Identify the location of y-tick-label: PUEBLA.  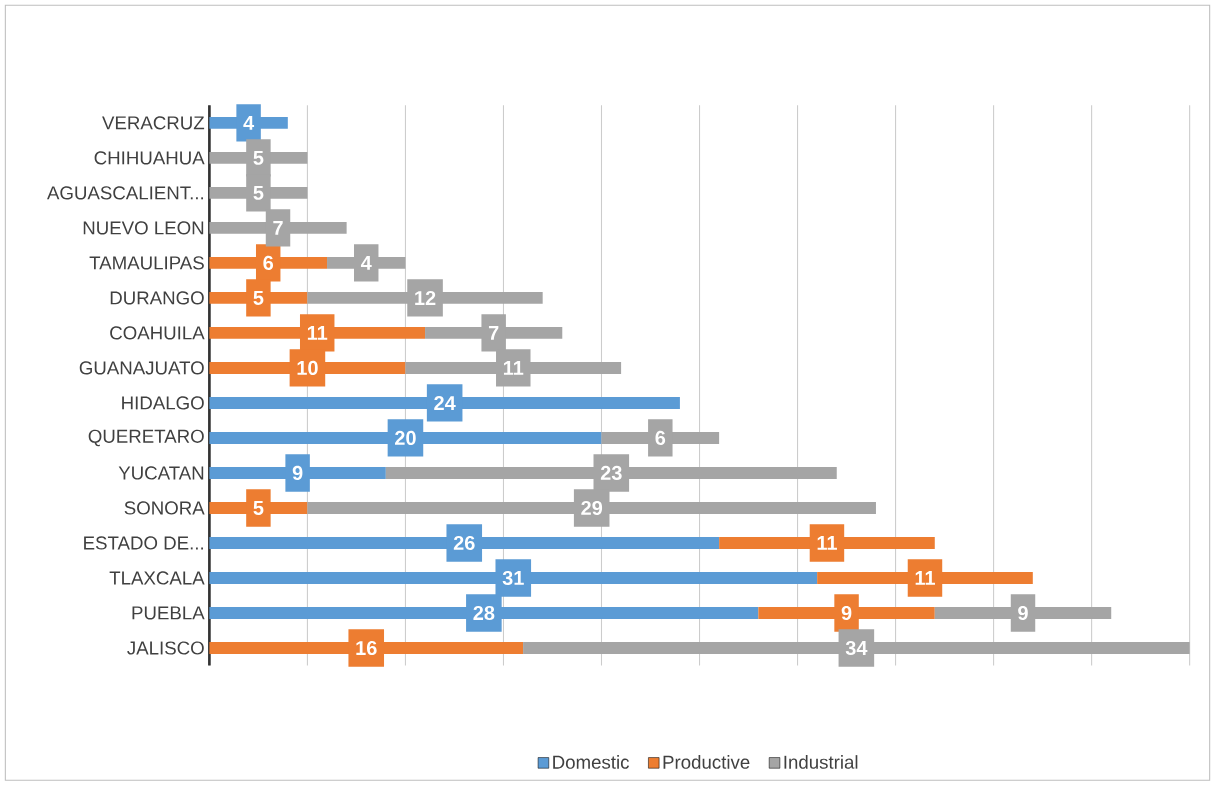
(168, 613).